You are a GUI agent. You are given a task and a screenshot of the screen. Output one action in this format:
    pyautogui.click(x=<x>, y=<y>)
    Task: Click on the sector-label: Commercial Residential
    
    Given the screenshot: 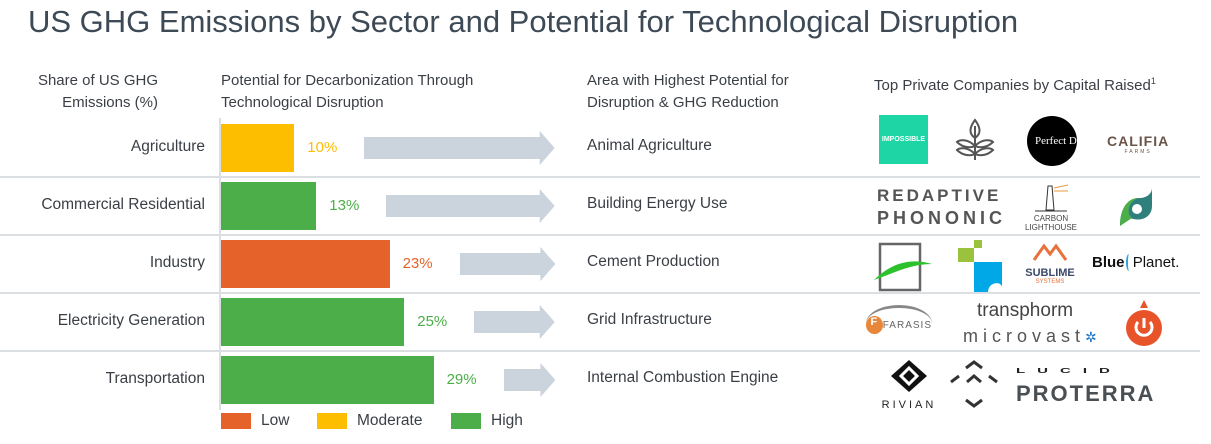 What is the action you would take?
    pyautogui.click(x=123, y=204)
    